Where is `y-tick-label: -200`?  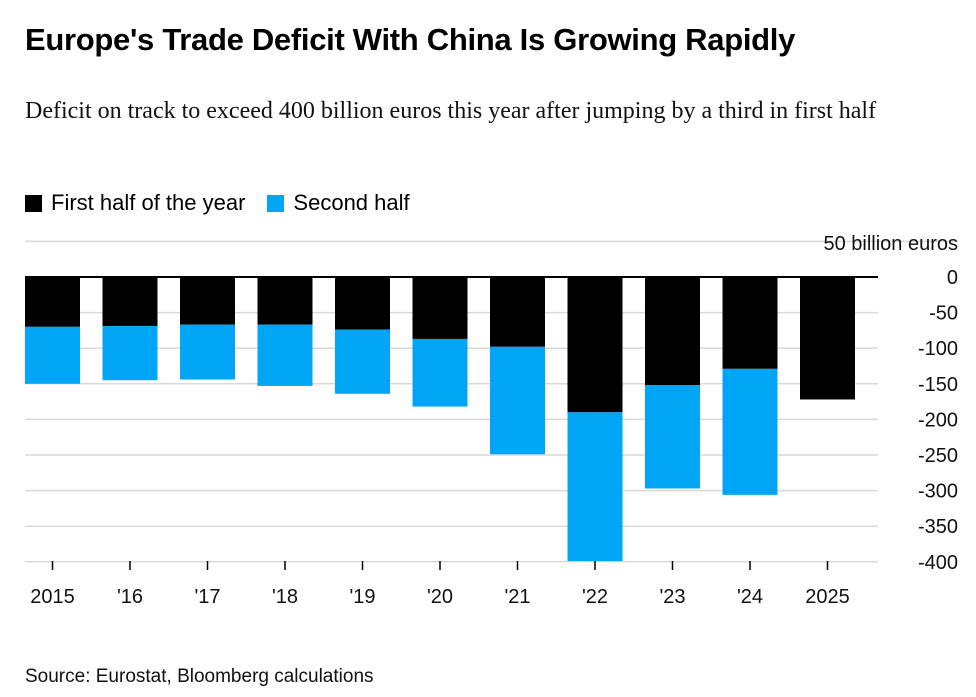
y-tick-label: -200 is located at coordinates (938, 420).